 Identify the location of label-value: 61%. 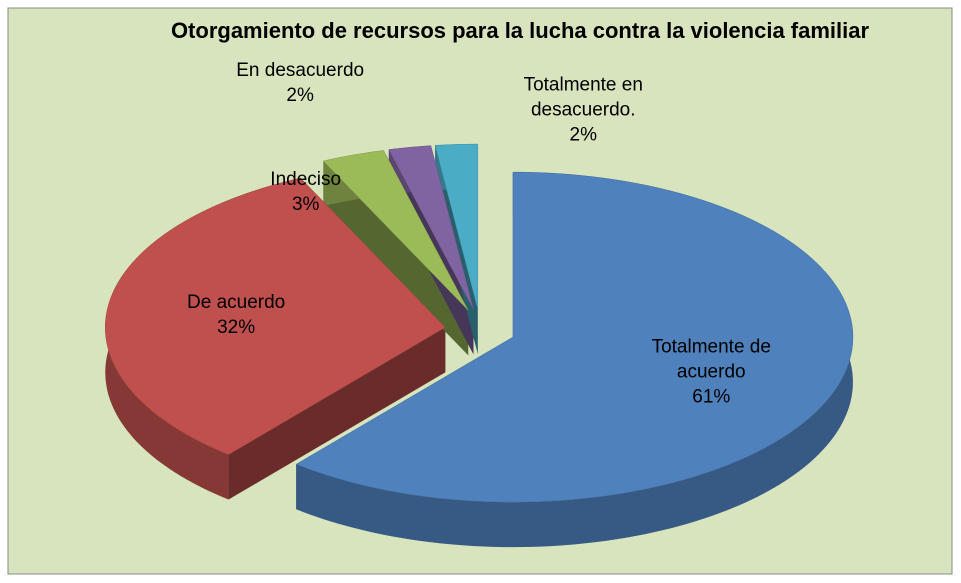
(711, 397).